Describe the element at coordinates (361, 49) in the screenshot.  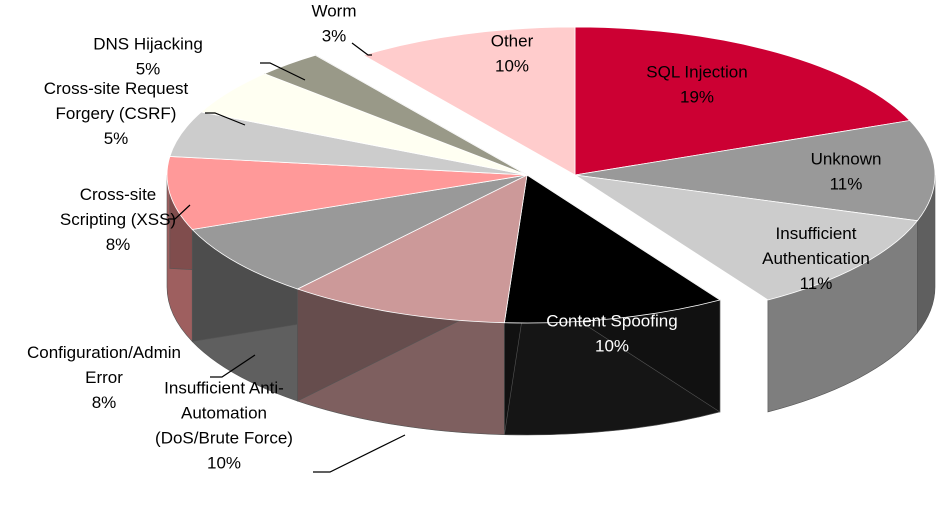
I see `leader-line-worm` at that location.